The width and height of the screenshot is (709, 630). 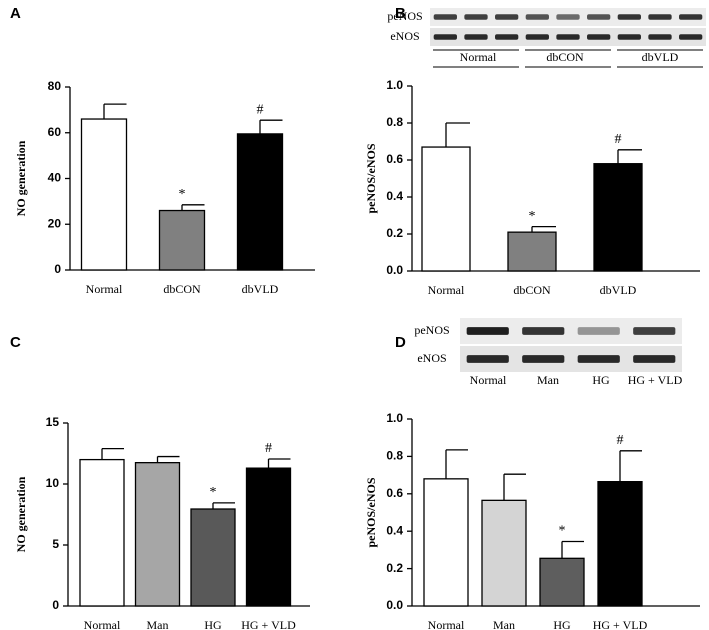 I want to click on y-tick-label: 60, so click(x=55, y=132).